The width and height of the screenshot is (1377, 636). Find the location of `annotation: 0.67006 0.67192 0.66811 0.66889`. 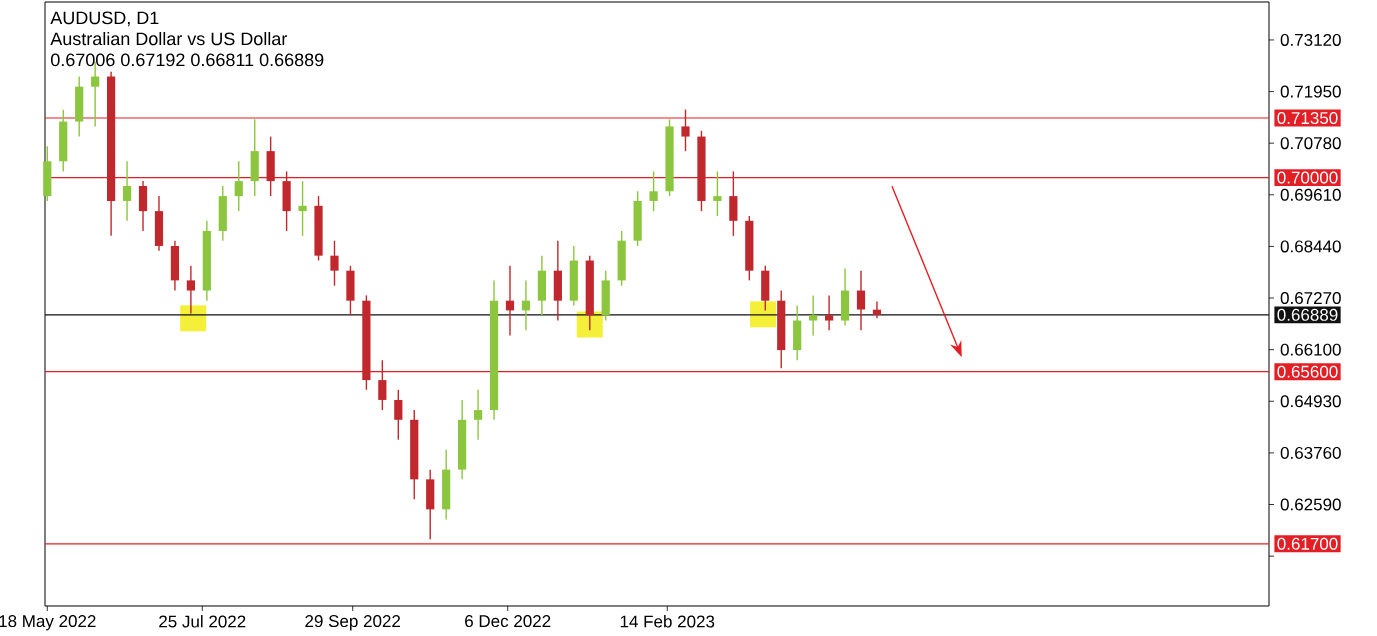

annotation: 0.67006 0.67192 0.66811 0.66889 is located at coordinates (187, 60).